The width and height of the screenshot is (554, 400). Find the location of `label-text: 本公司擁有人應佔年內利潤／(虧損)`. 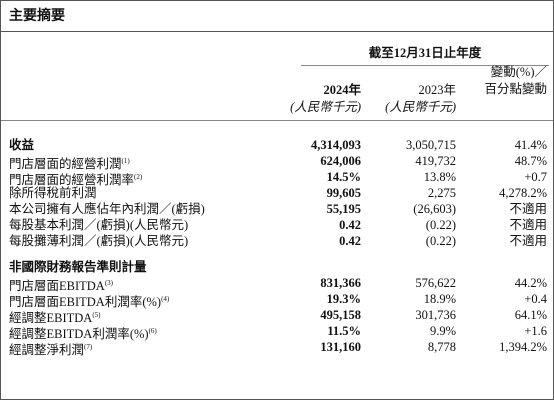

label-text: 本公司擁有人應佔年內利潤／(虧損) is located at coordinates (107, 209).